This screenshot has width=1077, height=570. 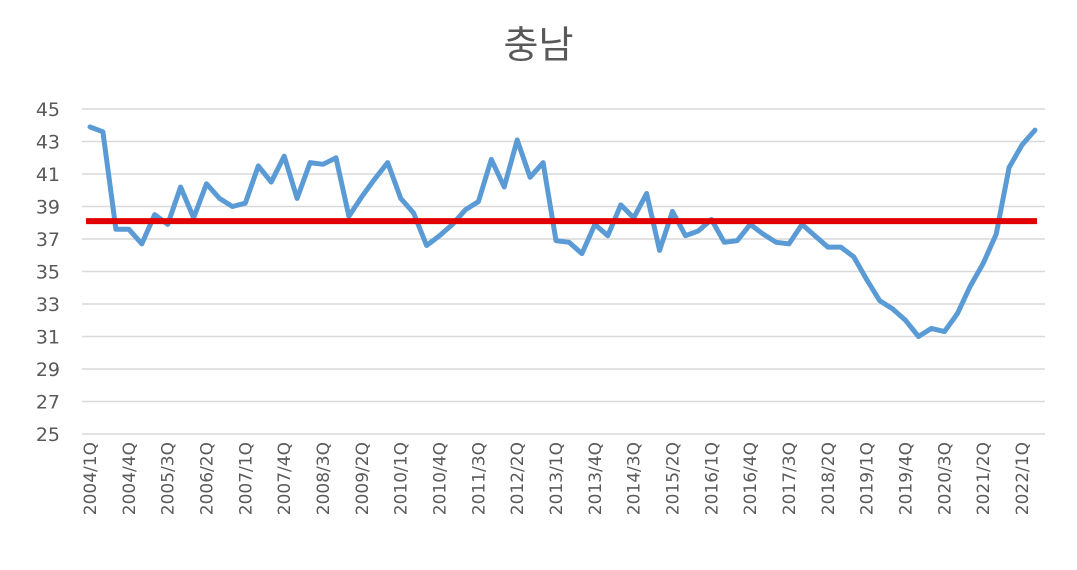 I want to click on x-tick-label: 2004/1Q, so click(x=91, y=478).